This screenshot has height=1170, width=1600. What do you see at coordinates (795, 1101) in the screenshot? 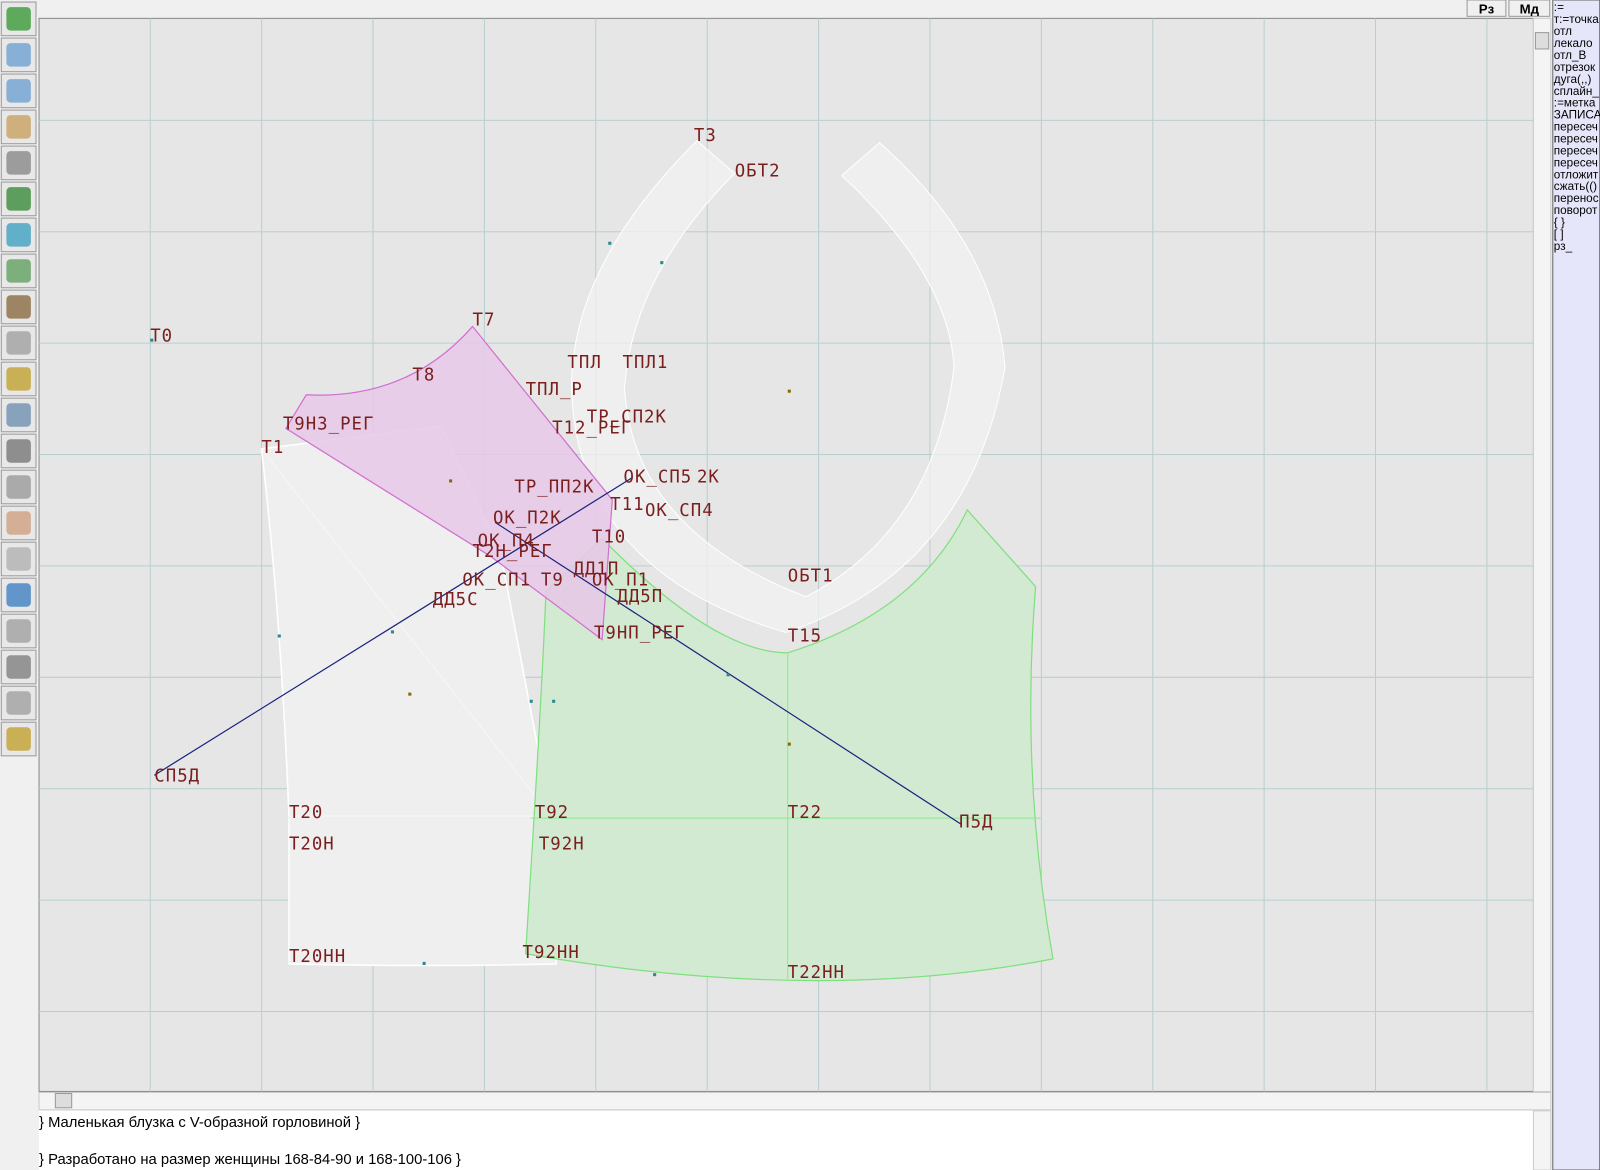
I see `horizontal-scrollbar` at bounding box center [795, 1101].